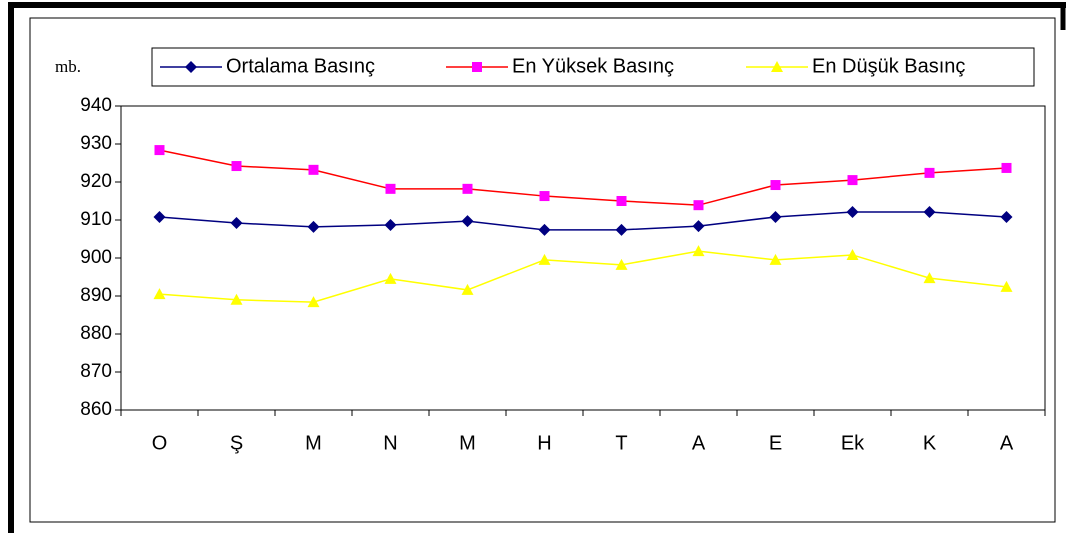 The image size is (1068, 533). I want to click on x-tick-label: K, so click(930, 443).